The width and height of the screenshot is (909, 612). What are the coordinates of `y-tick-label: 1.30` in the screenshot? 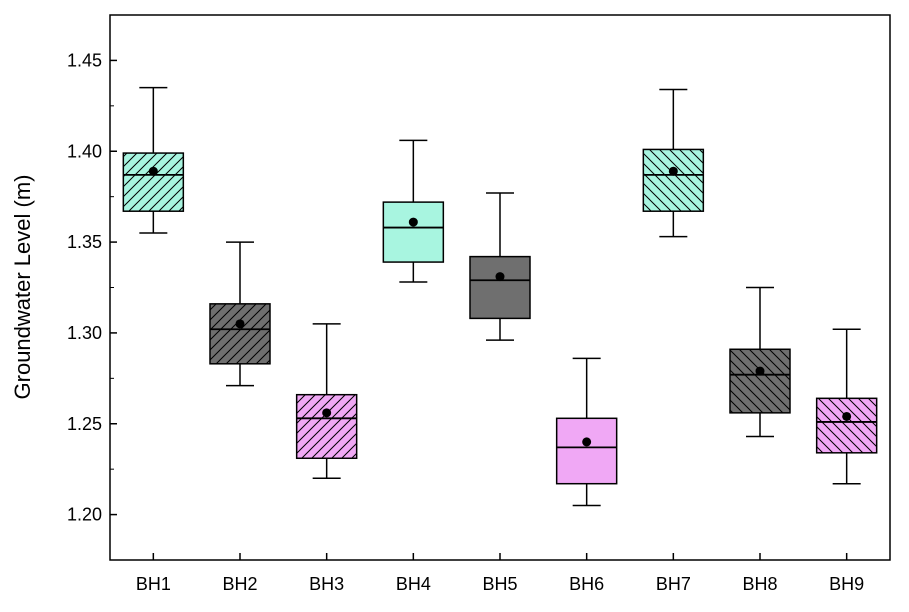 It's located at (84, 333).